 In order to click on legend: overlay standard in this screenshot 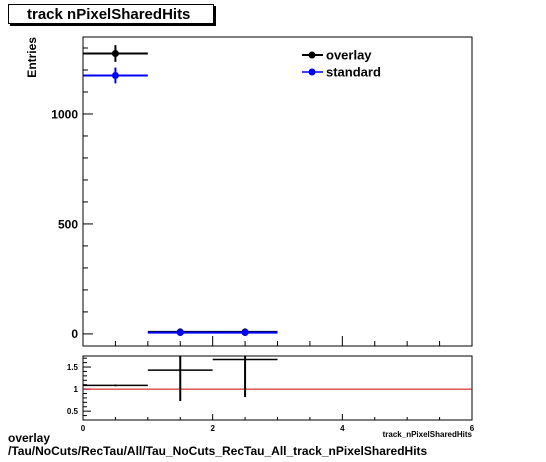, I will do `click(341, 64)`.